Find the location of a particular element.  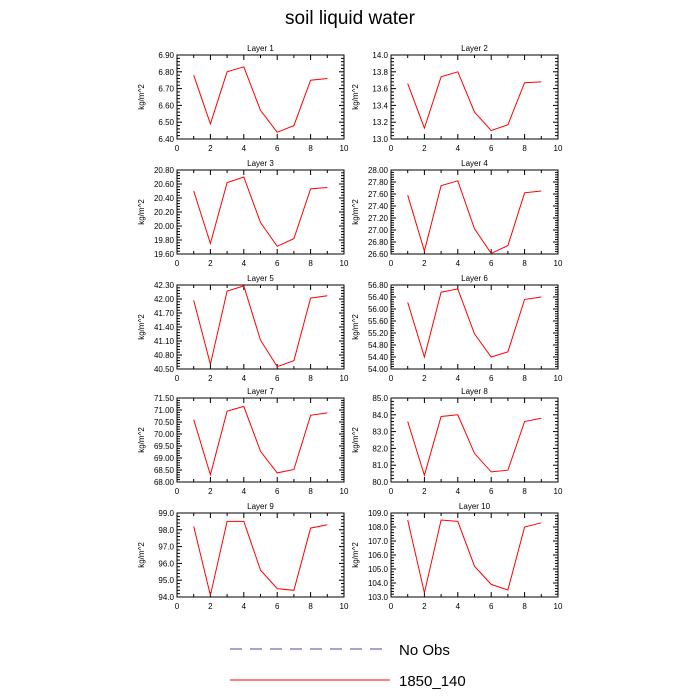

y-tick-label: 105.0 is located at coordinates (378, 569).